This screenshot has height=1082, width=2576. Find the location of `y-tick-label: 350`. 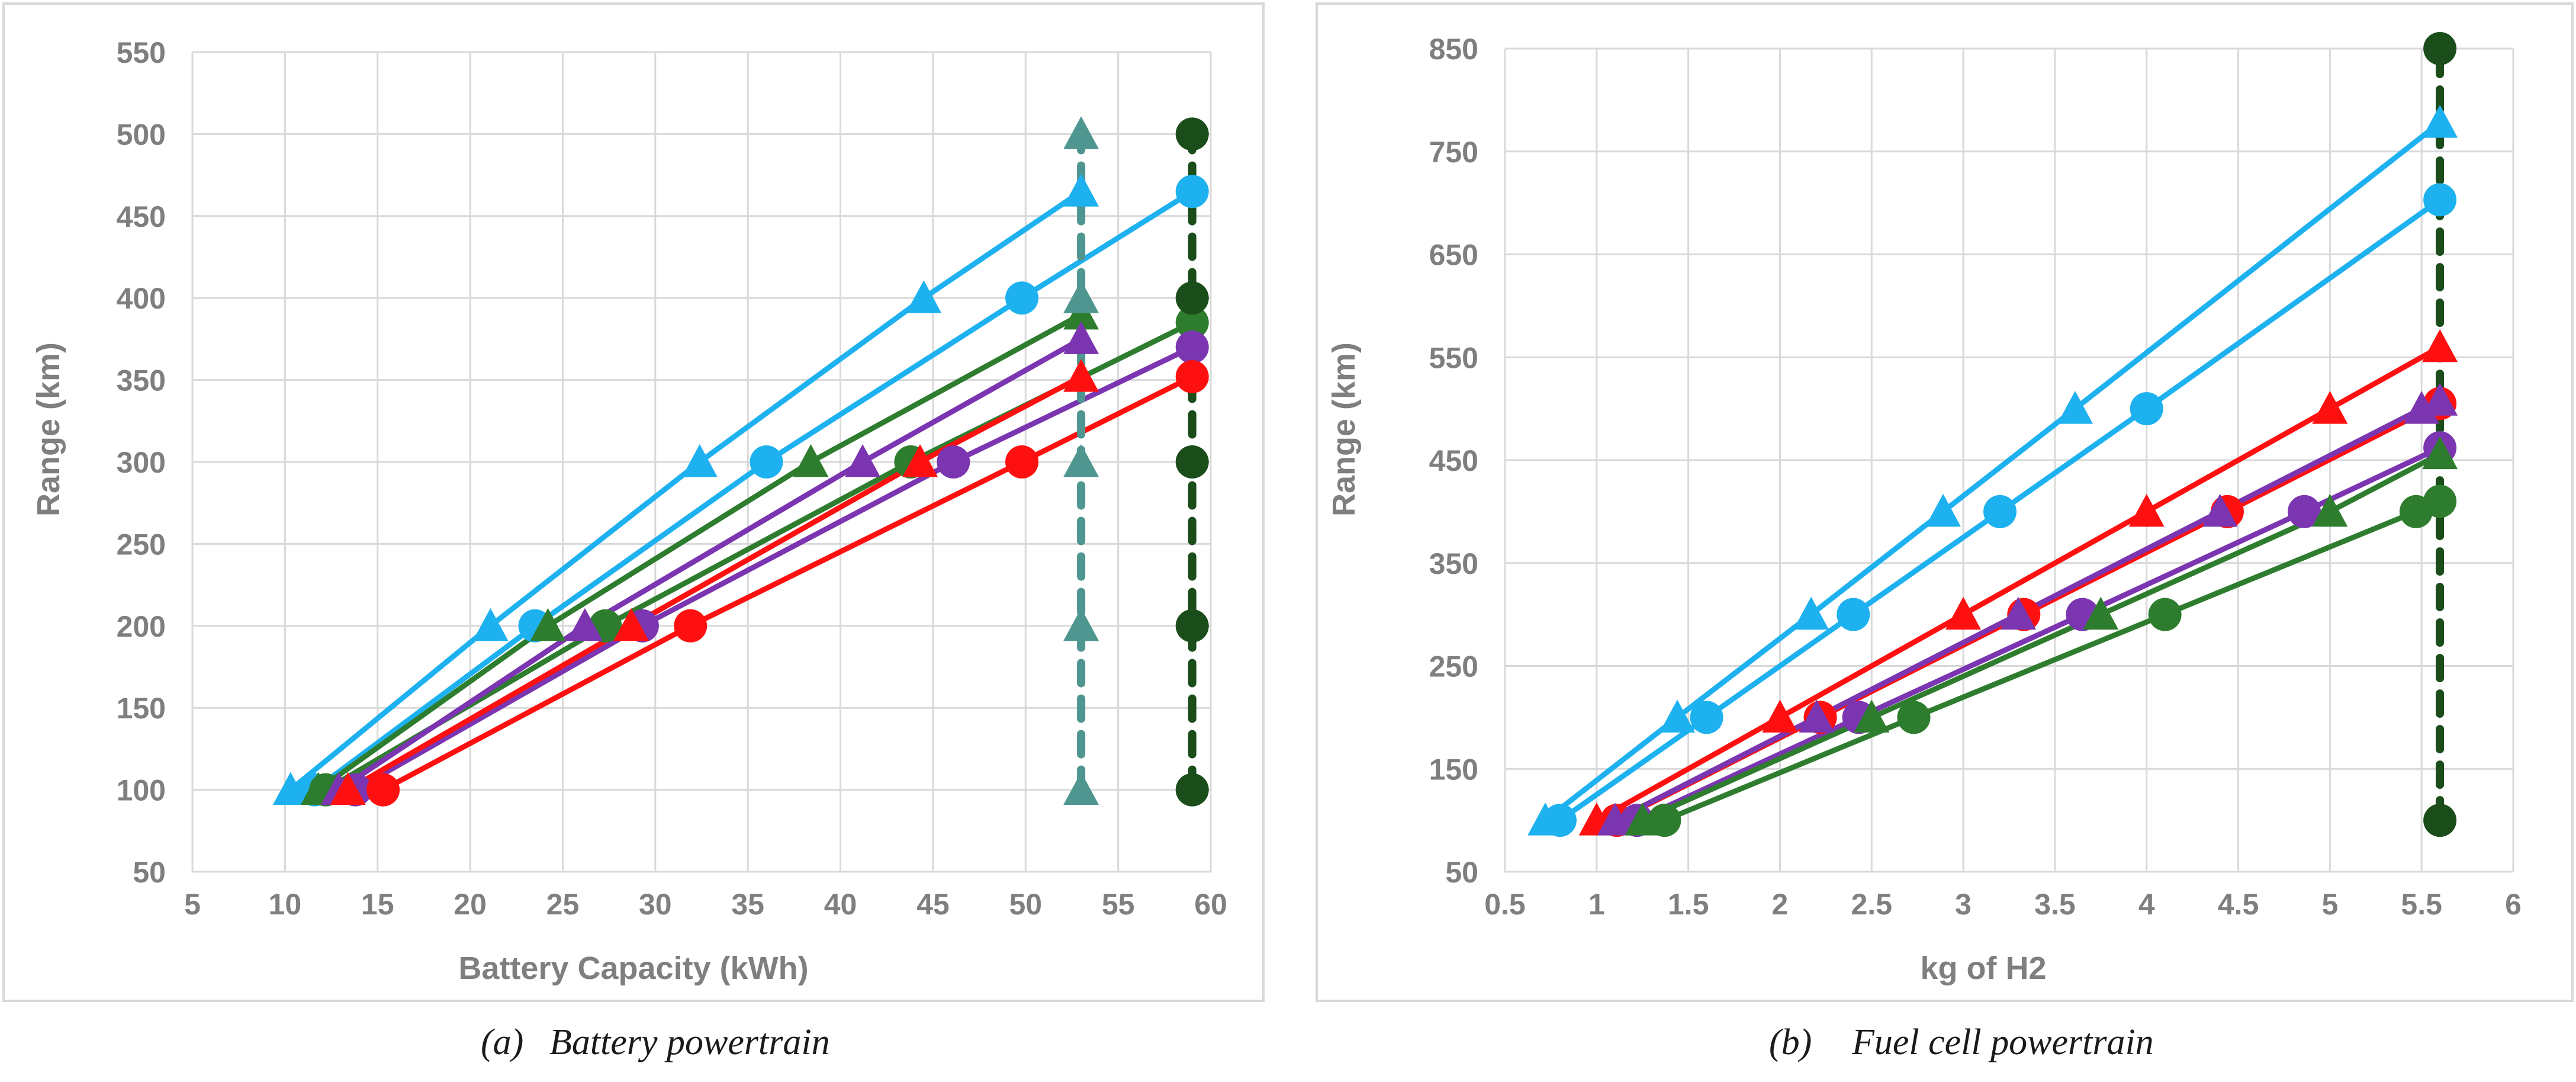

y-tick-label: 350 is located at coordinates (1454, 563).